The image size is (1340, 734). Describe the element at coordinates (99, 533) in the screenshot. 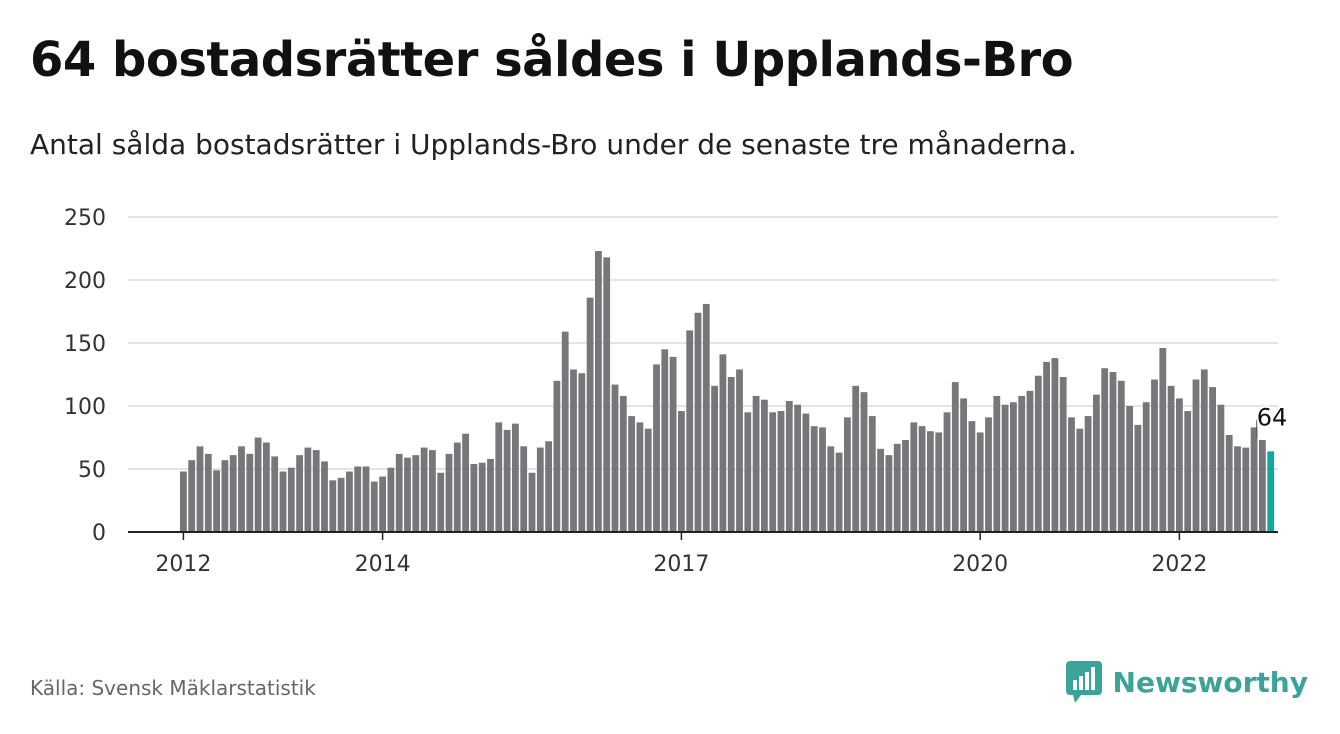

I see `y-tick-label: 0` at that location.